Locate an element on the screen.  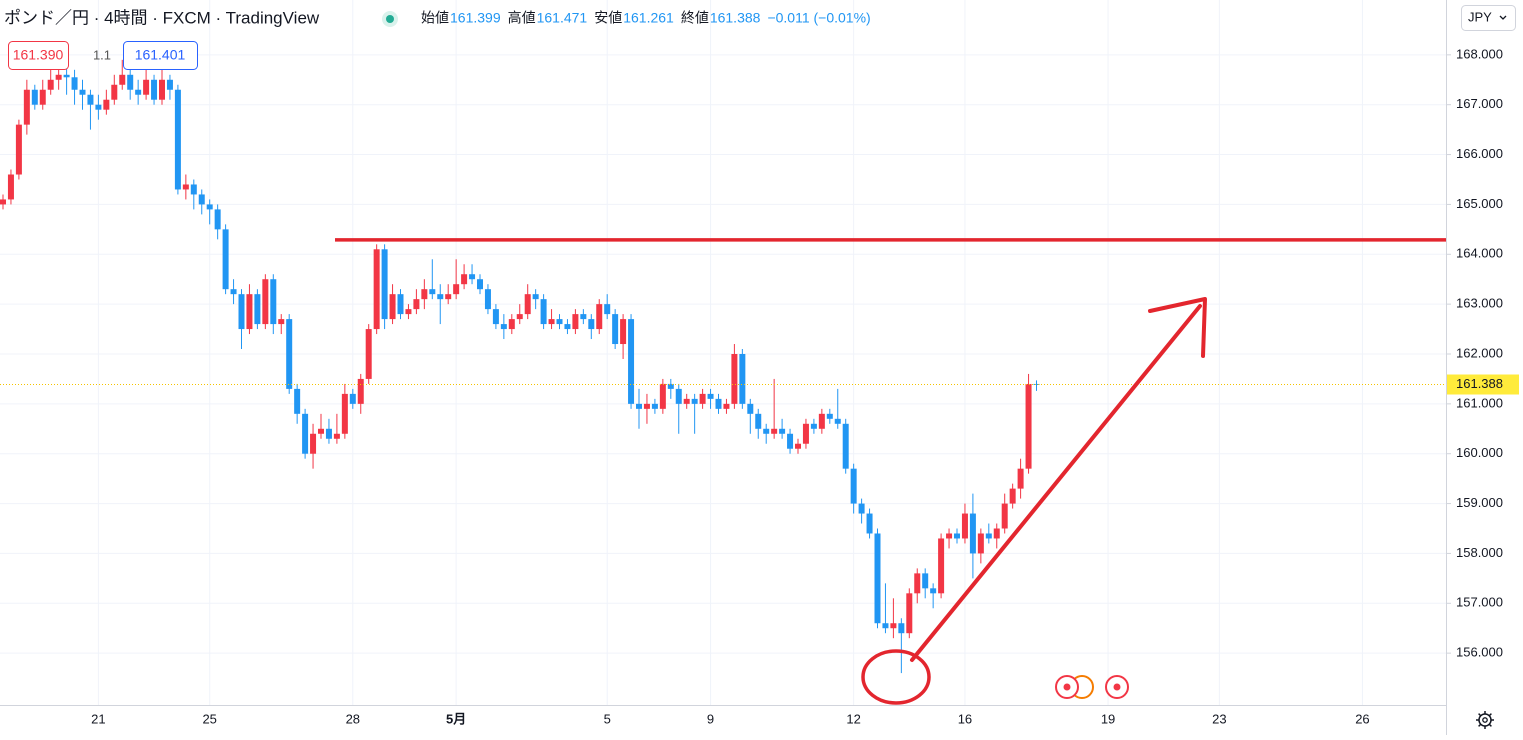
y-tick-label: 159.000 is located at coordinates (1479, 502).